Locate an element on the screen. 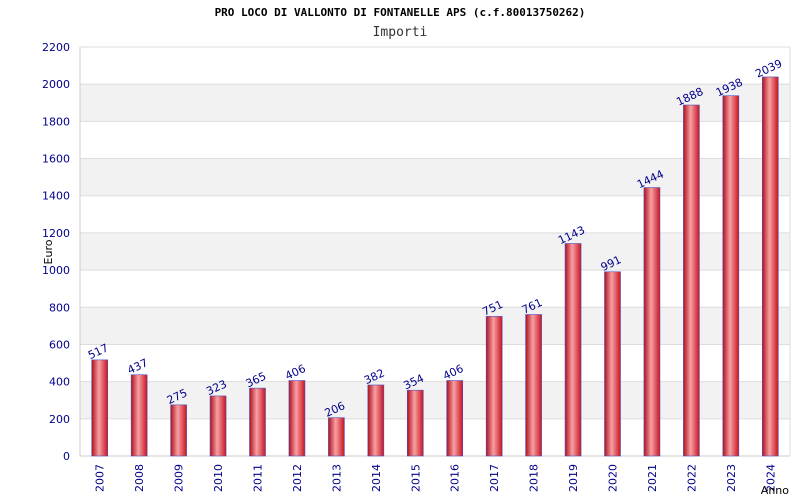 The width and height of the screenshot is (800, 500). x-tick-label: 2020 is located at coordinates (613, 478).